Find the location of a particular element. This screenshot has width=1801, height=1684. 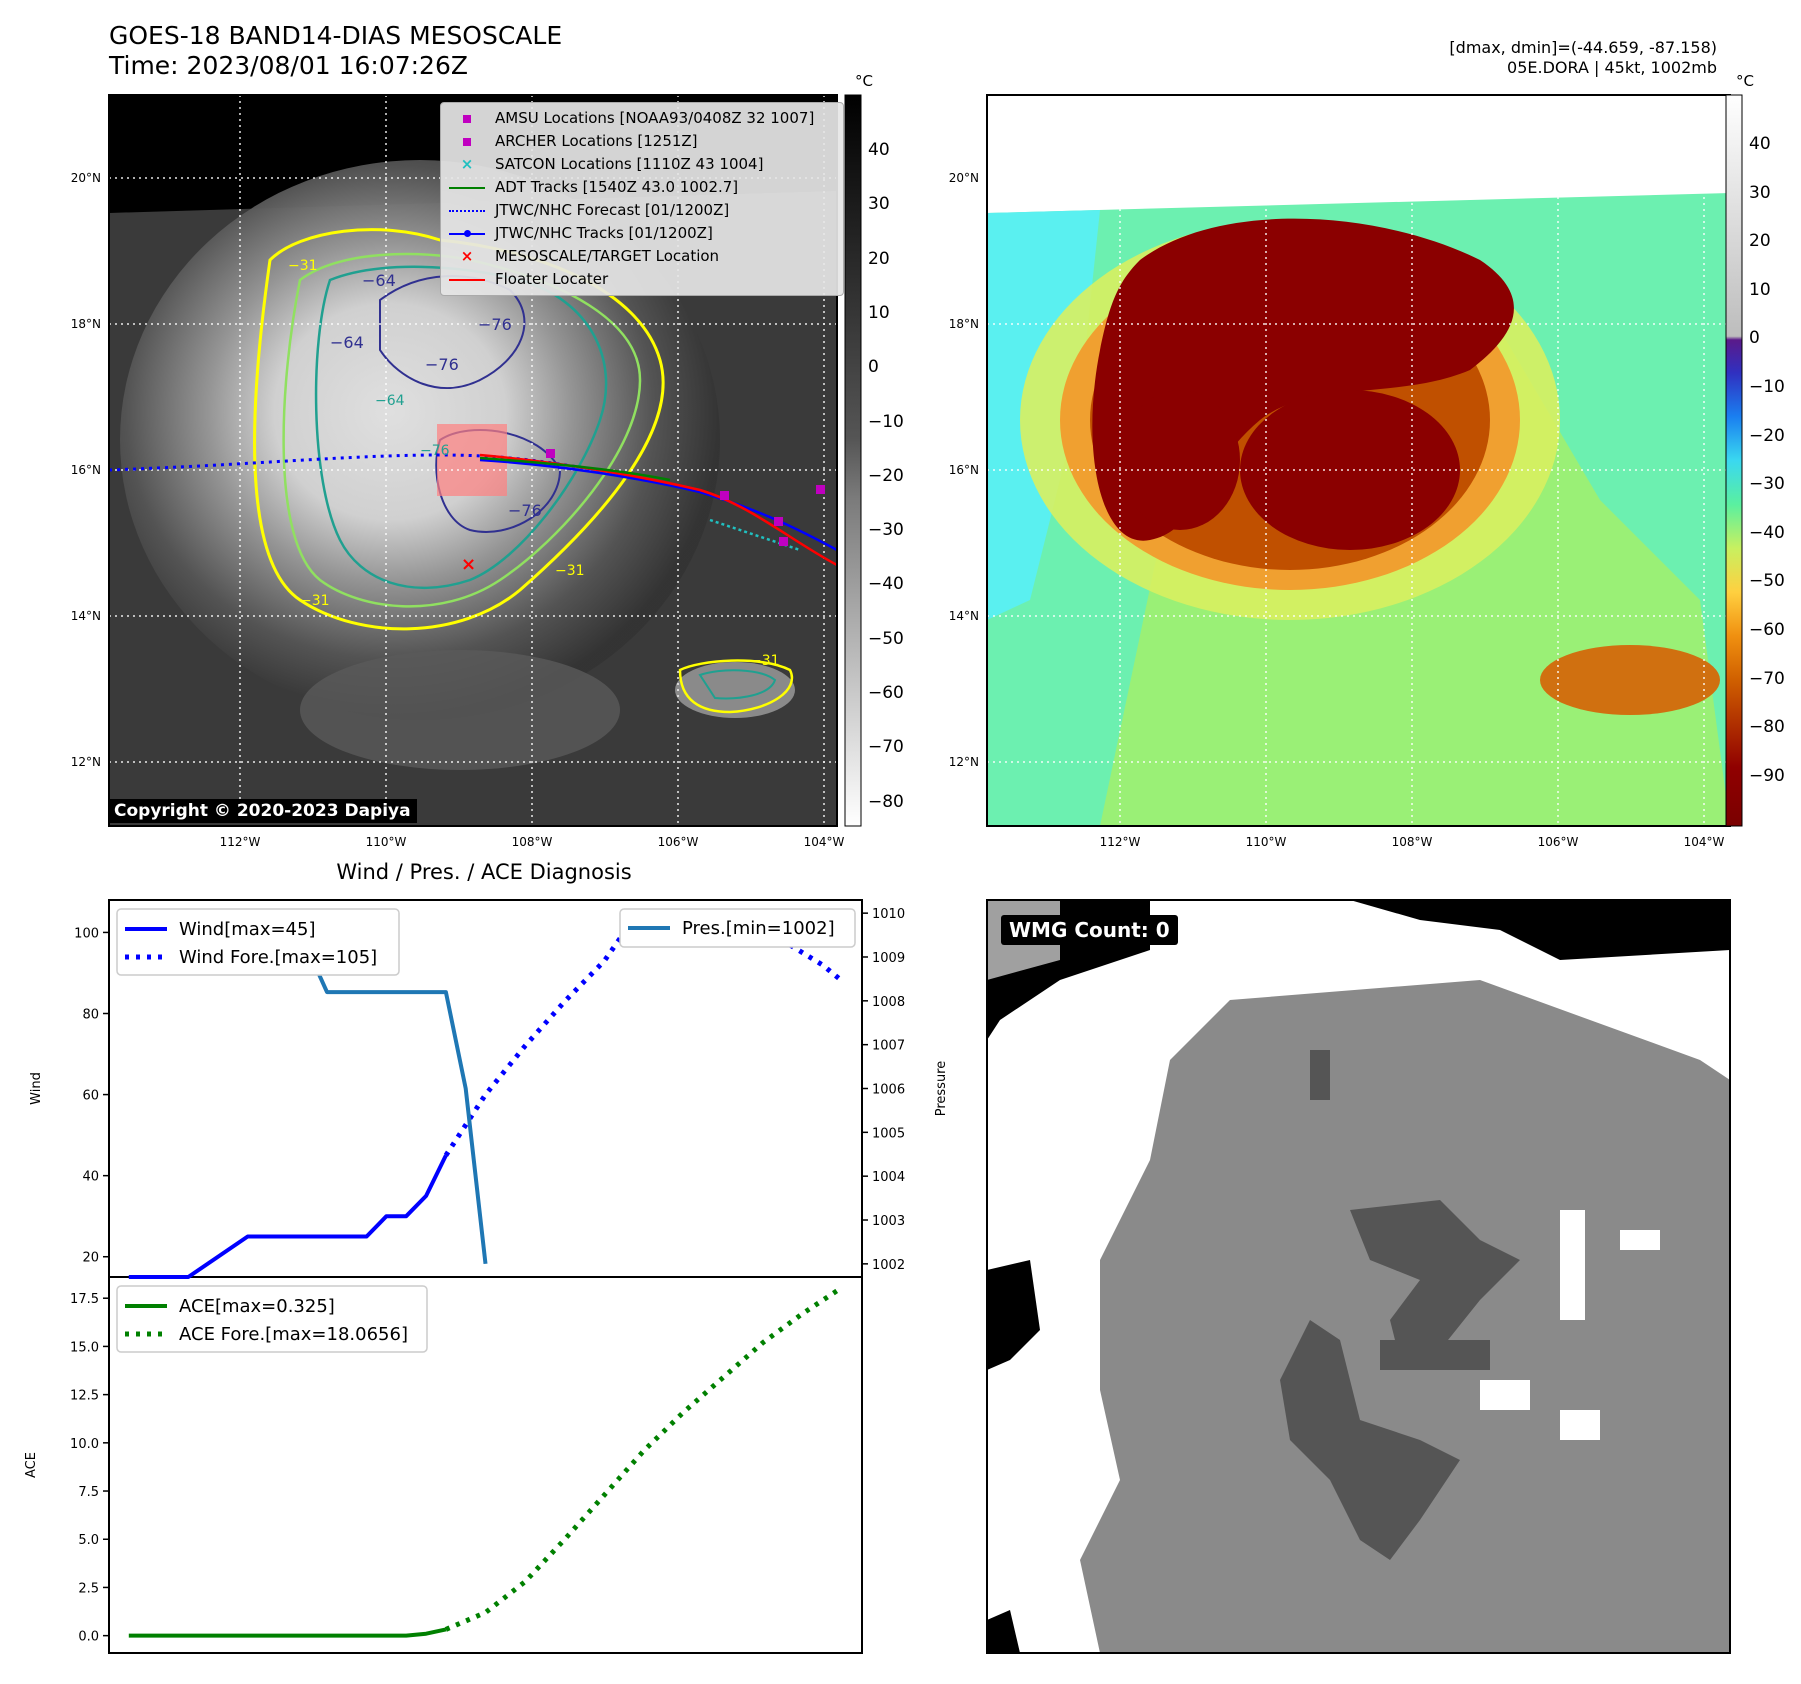

legend-label: ARCHER Locations [1251Z] is located at coordinates (596, 141).